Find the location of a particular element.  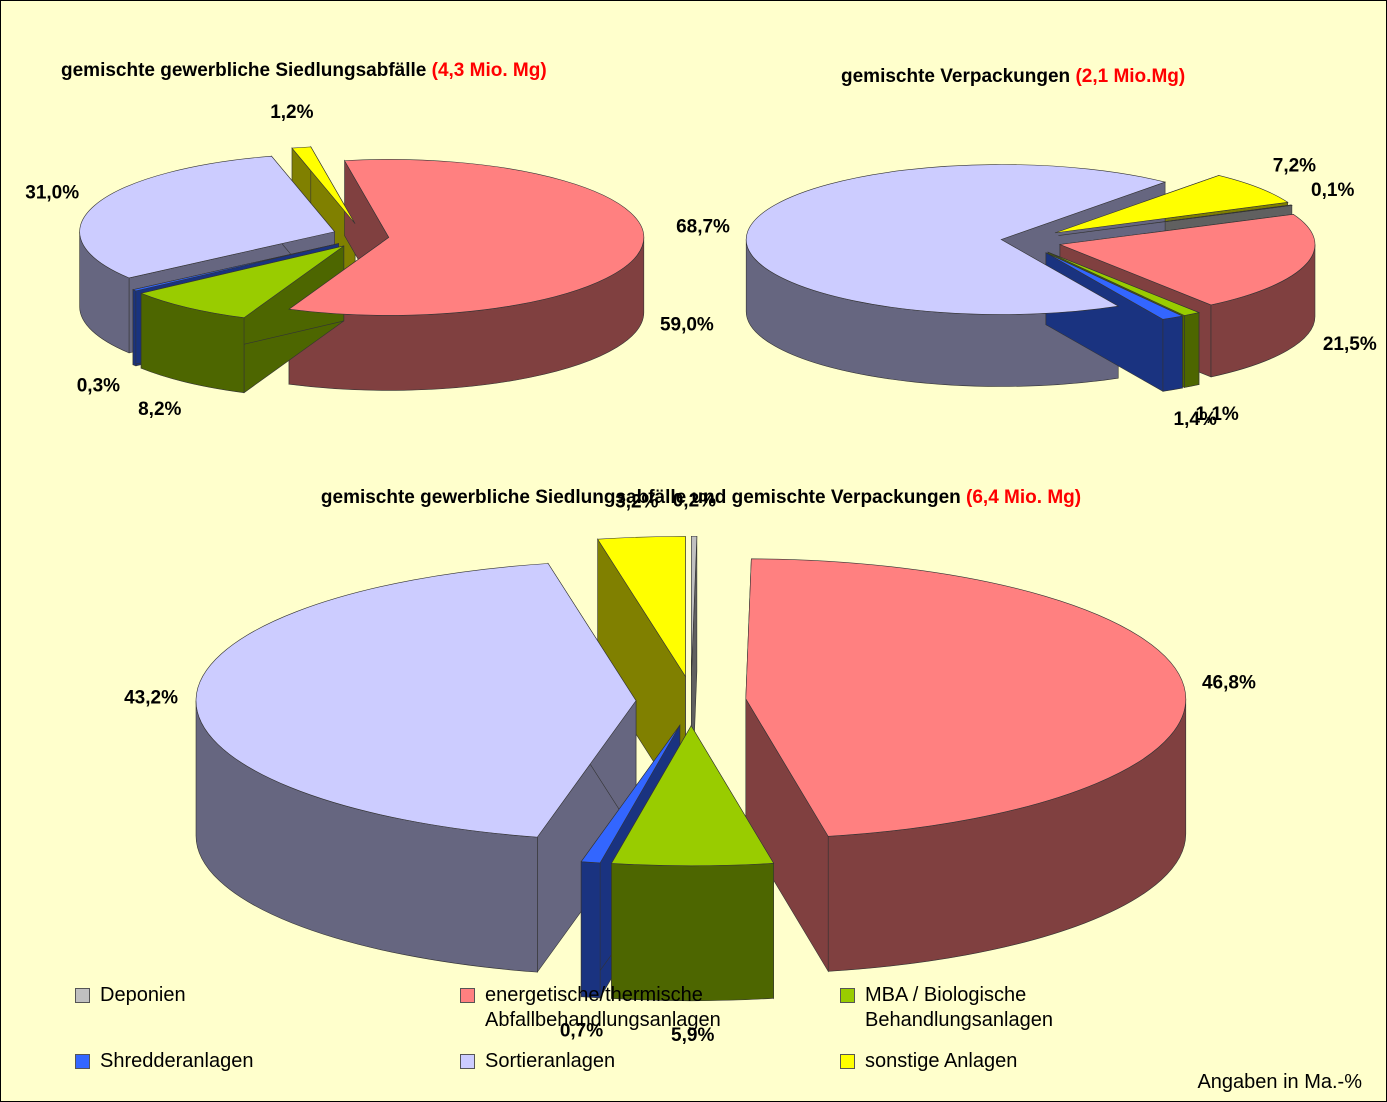

legend-label: Deponien is located at coordinates (143, 995).